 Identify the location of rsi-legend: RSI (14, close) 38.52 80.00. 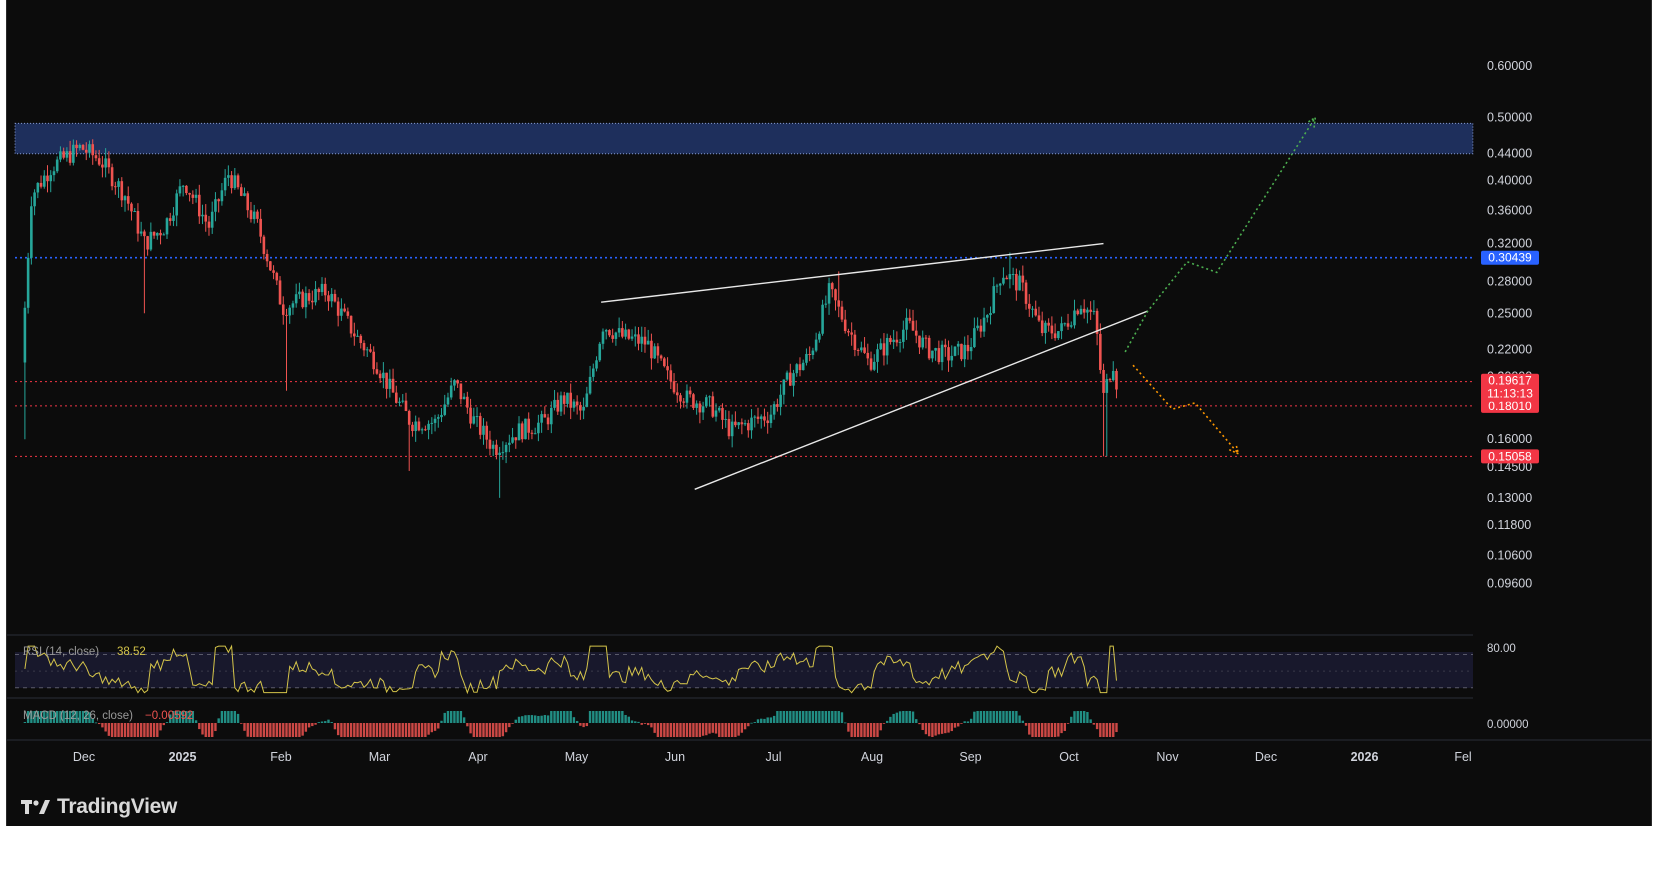
(769, 650).